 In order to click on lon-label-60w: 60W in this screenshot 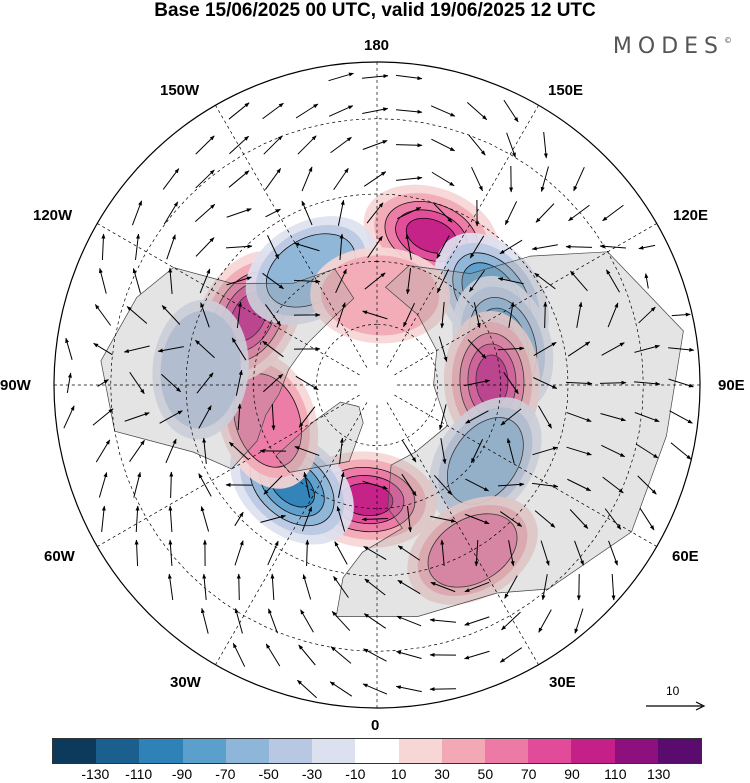, I will do `click(59, 556)`.